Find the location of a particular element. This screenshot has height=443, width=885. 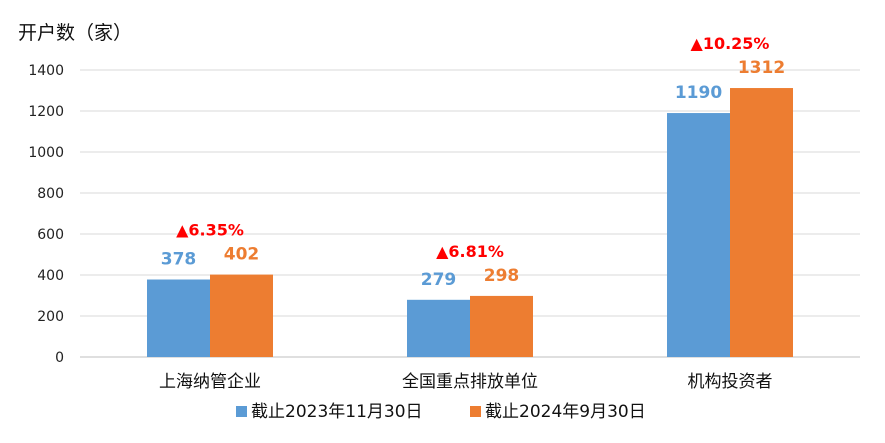

data-label: 298 is located at coordinates (502, 276).